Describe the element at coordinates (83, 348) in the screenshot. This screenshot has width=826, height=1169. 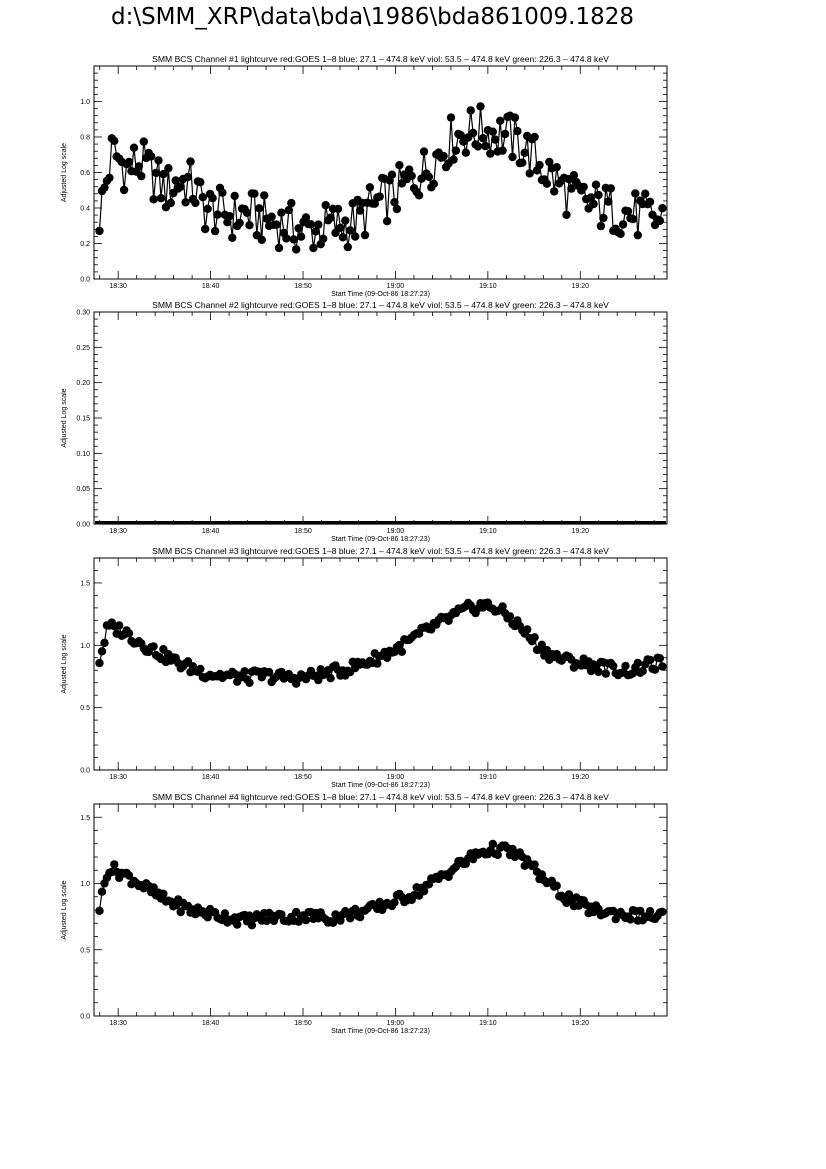
I see `y-tick-label: 0.25` at that location.